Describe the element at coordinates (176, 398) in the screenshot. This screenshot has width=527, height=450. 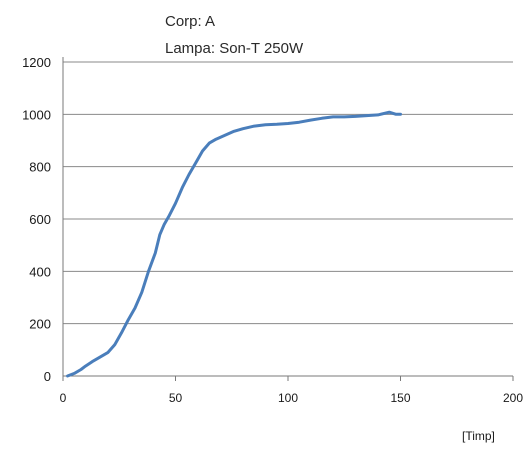
I see `x-tick-label: 50` at that location.